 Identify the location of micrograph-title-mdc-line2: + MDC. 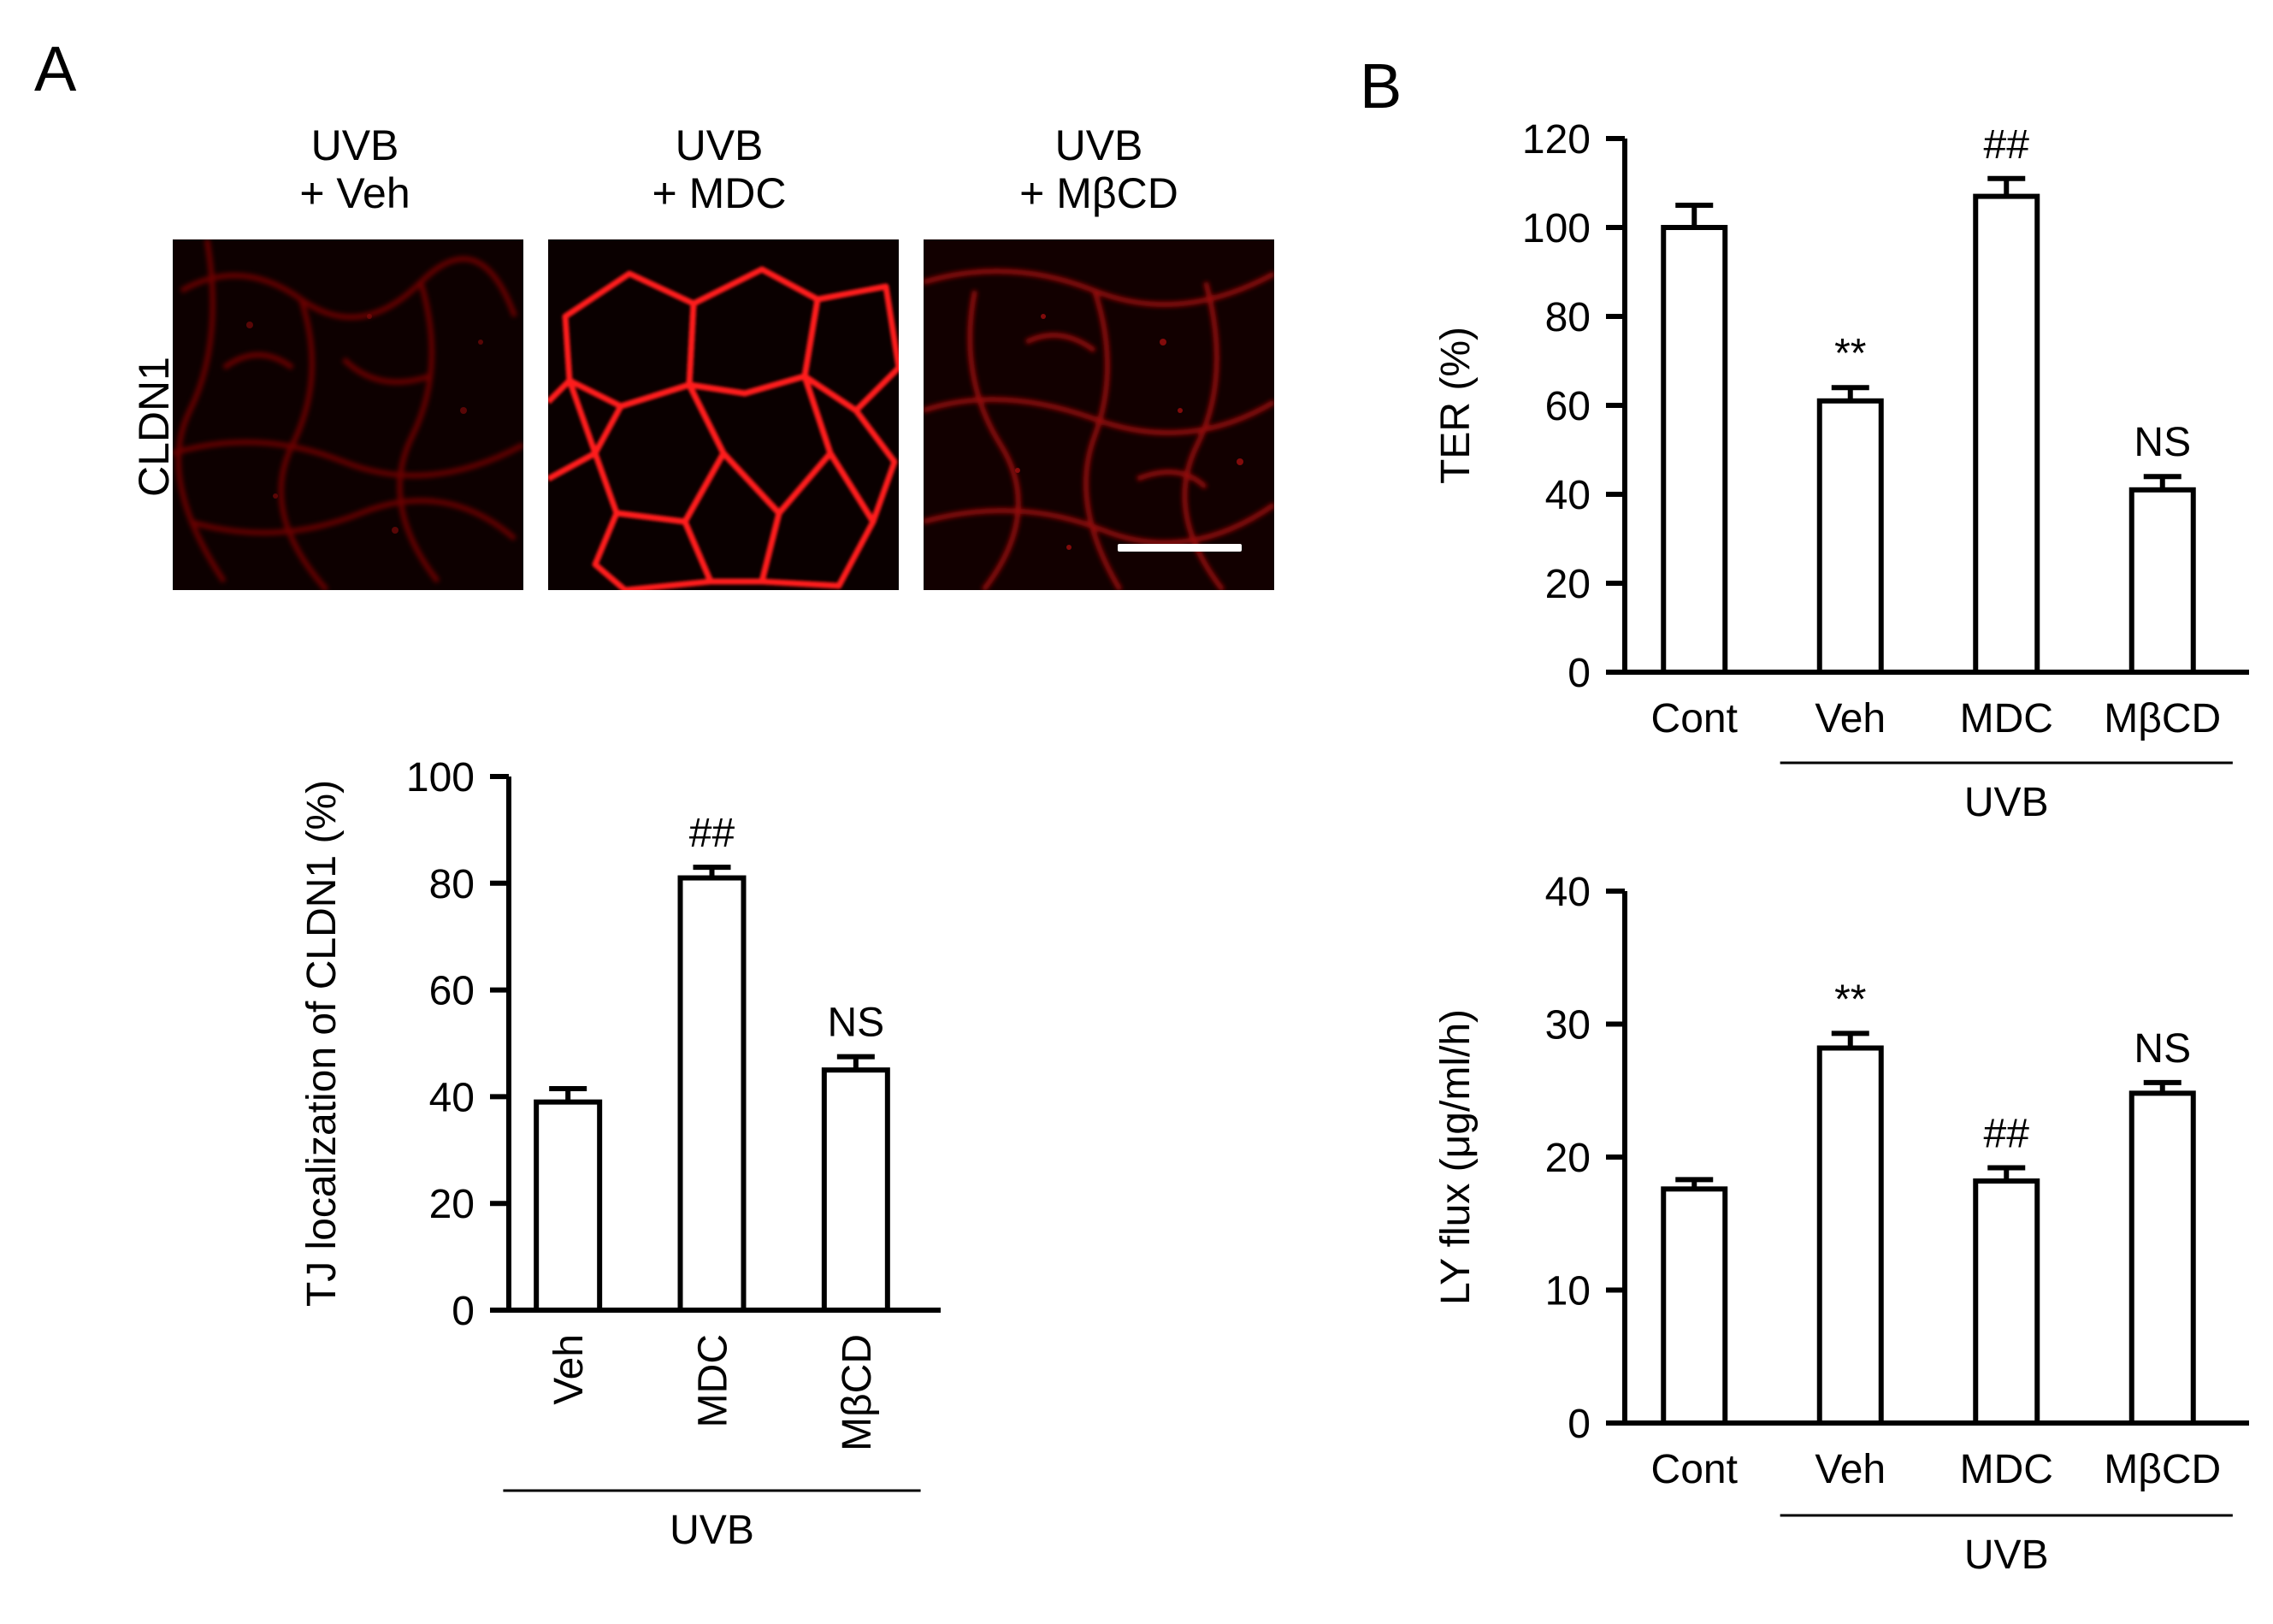
(719, 193).